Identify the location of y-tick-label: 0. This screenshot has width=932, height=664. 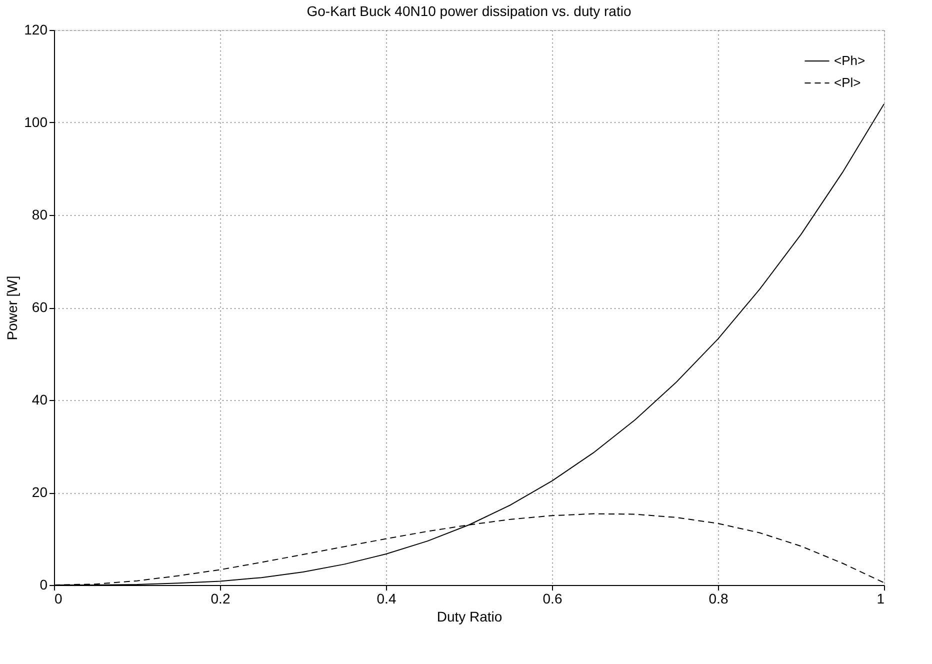
(44, 584).